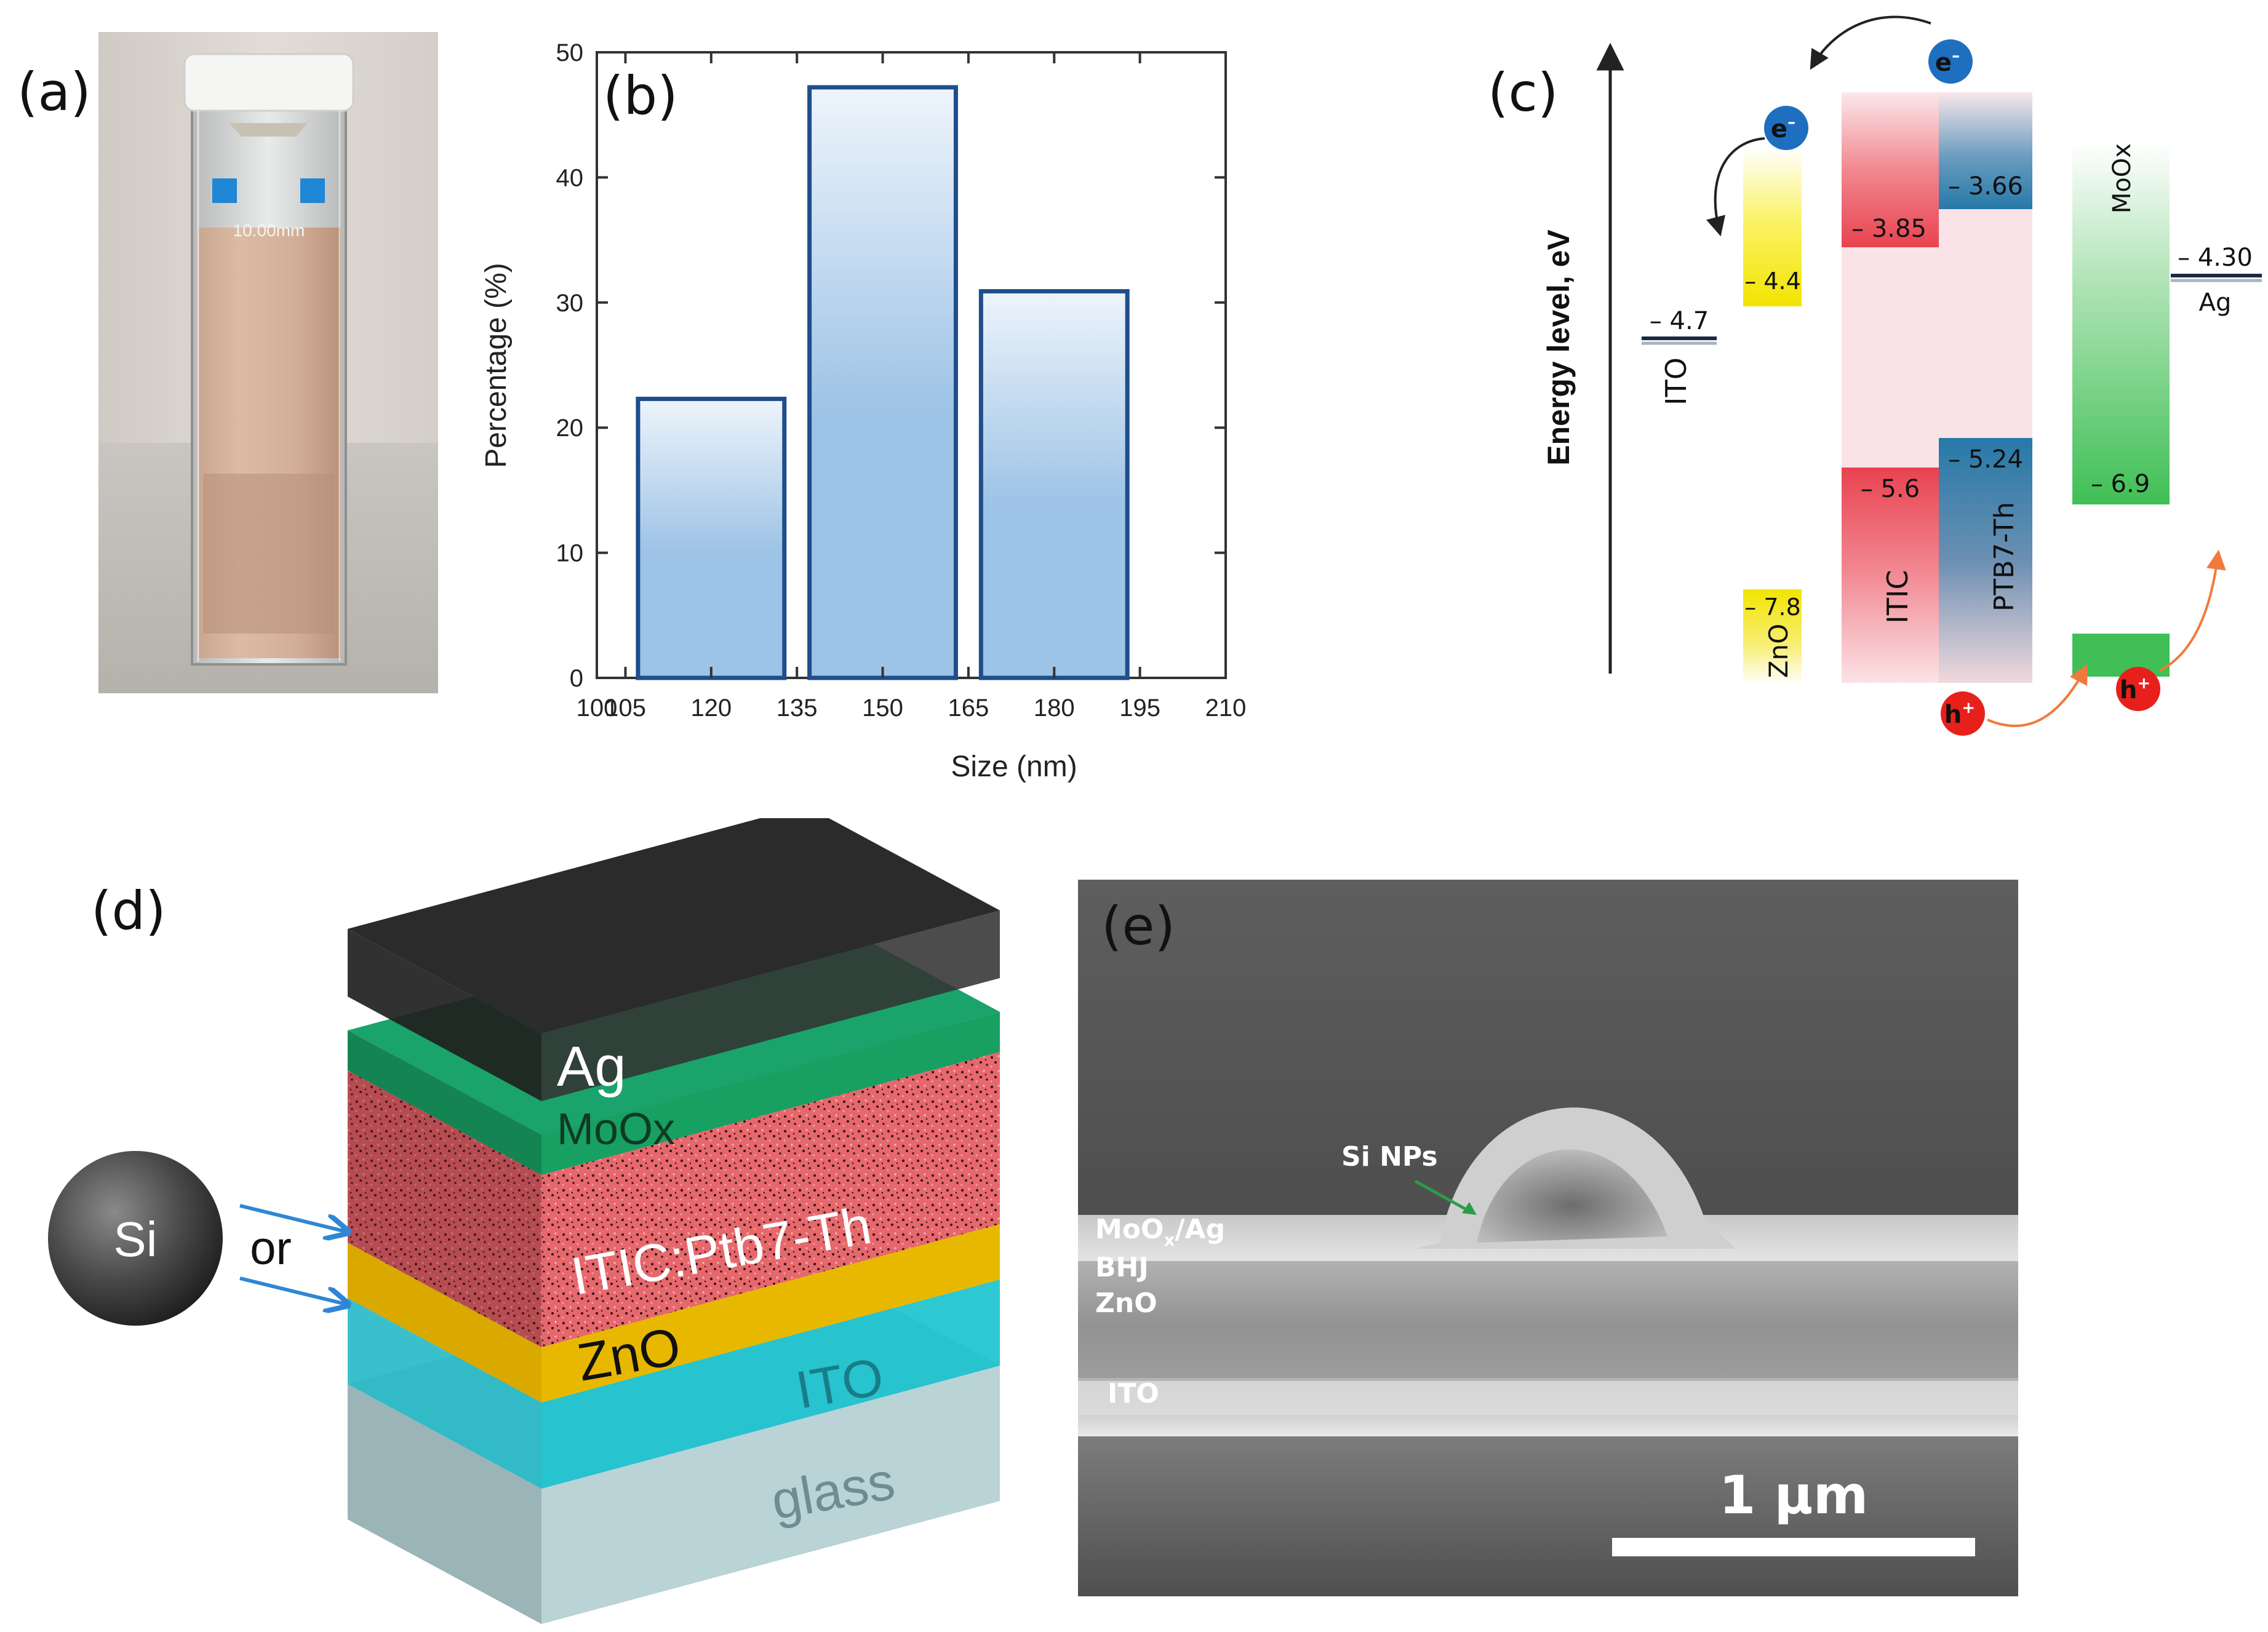 The height and width of the screenshot is (1632, 2268). I want to click on electron-lower: e–, so click(1786, 128).